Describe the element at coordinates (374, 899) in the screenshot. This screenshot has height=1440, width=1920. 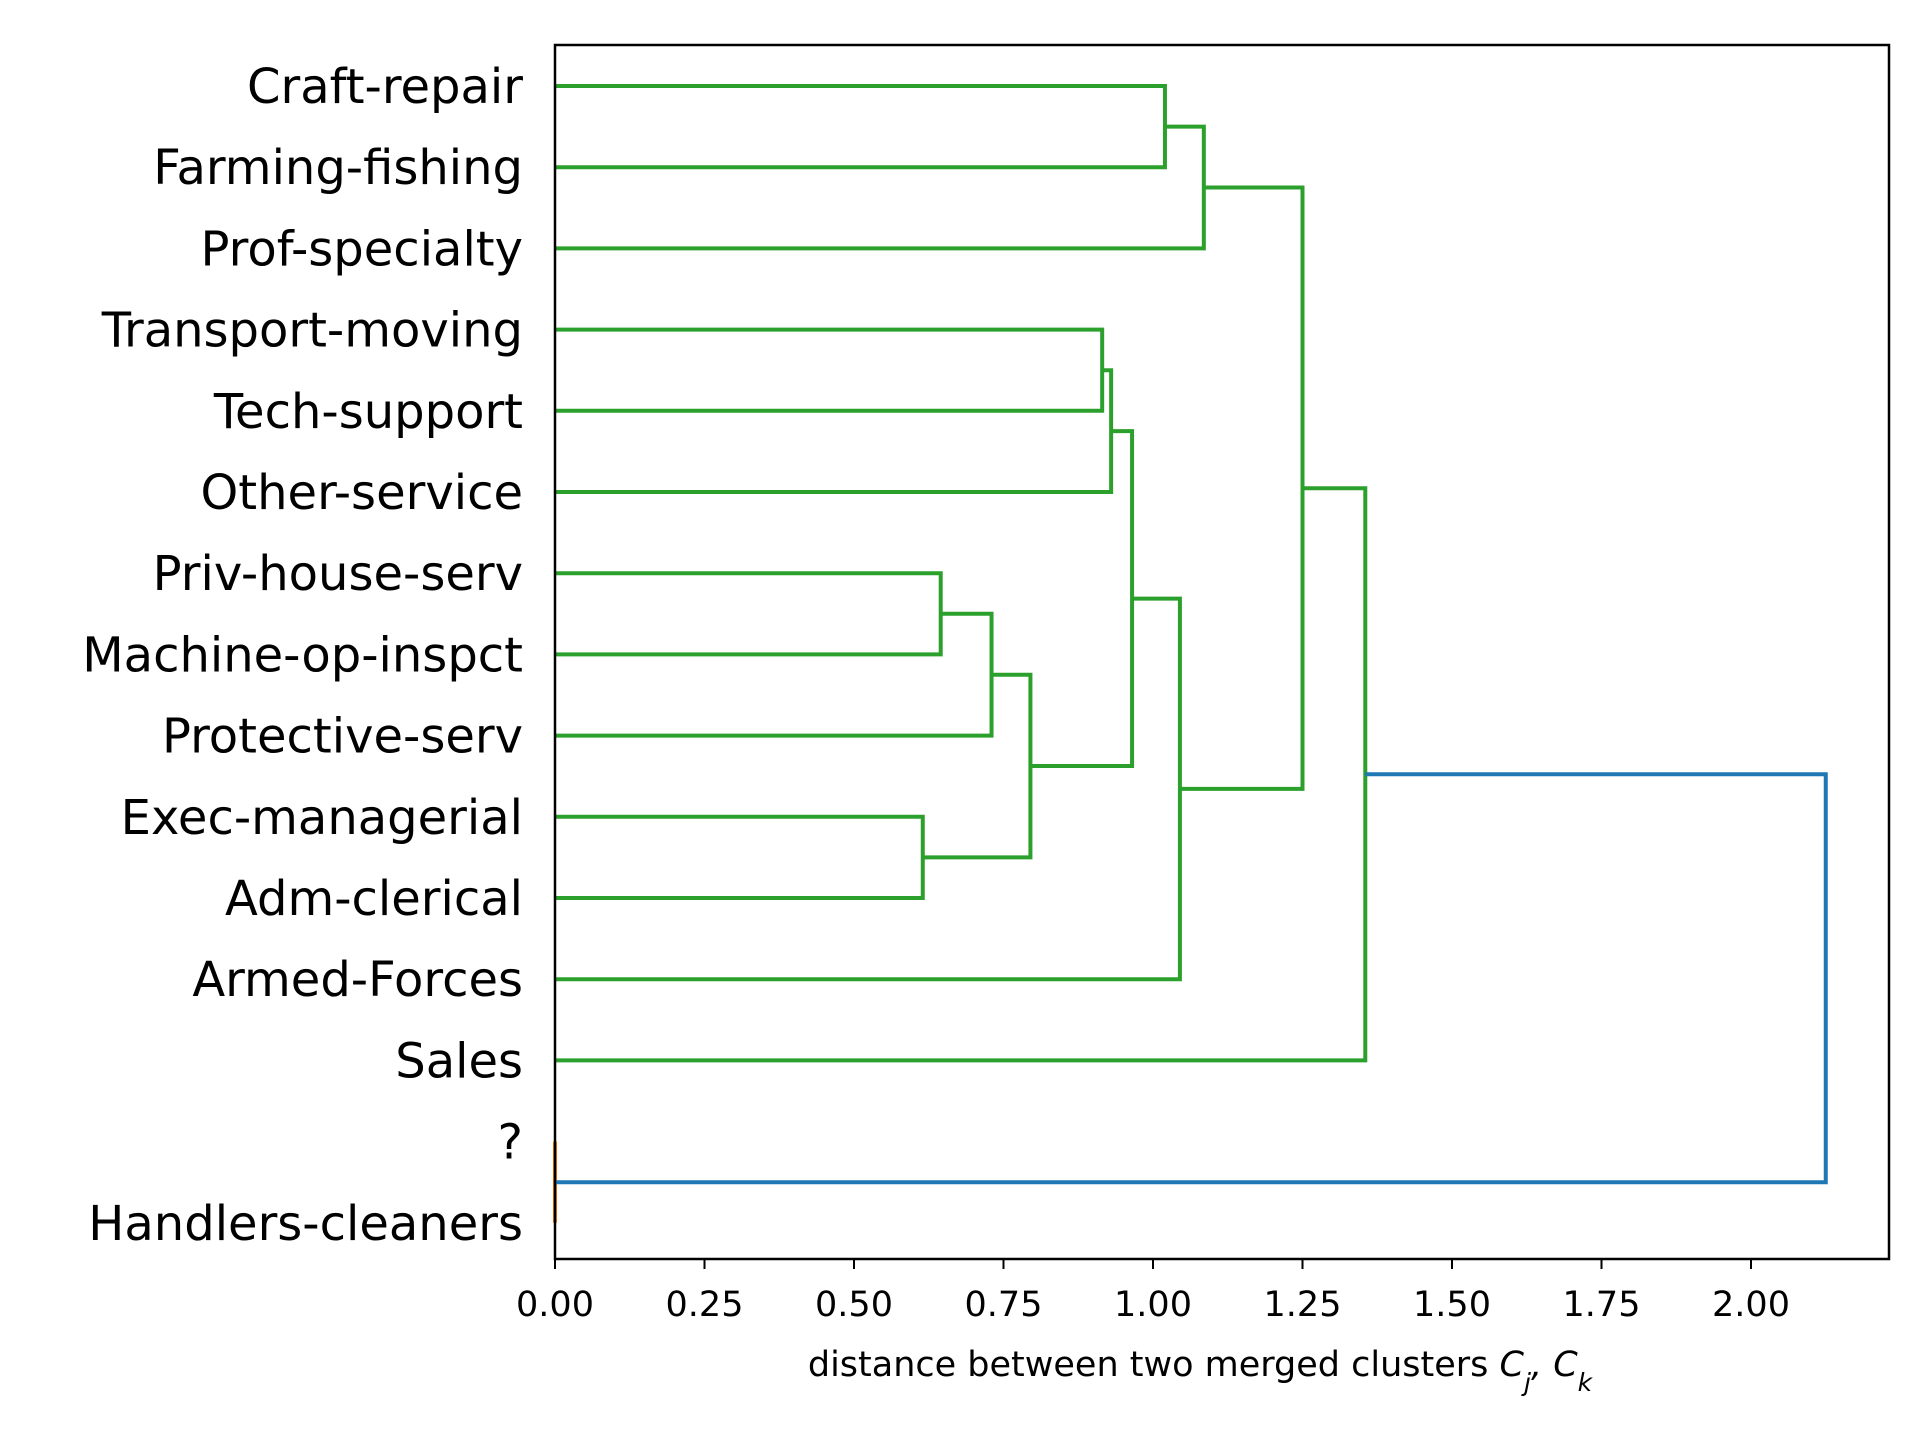
I see `leaf-label: Adm-clerical` at that location.